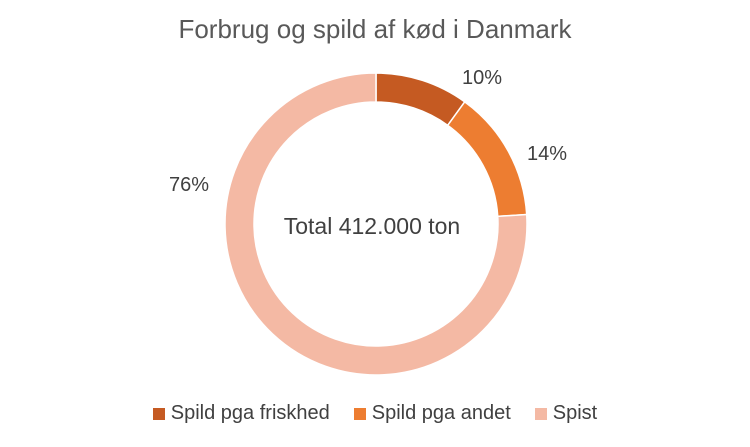 The height and width of the screenshot is (447, 750). I want to click on legend-item: Spild pga friskhed, so click(241, 413).